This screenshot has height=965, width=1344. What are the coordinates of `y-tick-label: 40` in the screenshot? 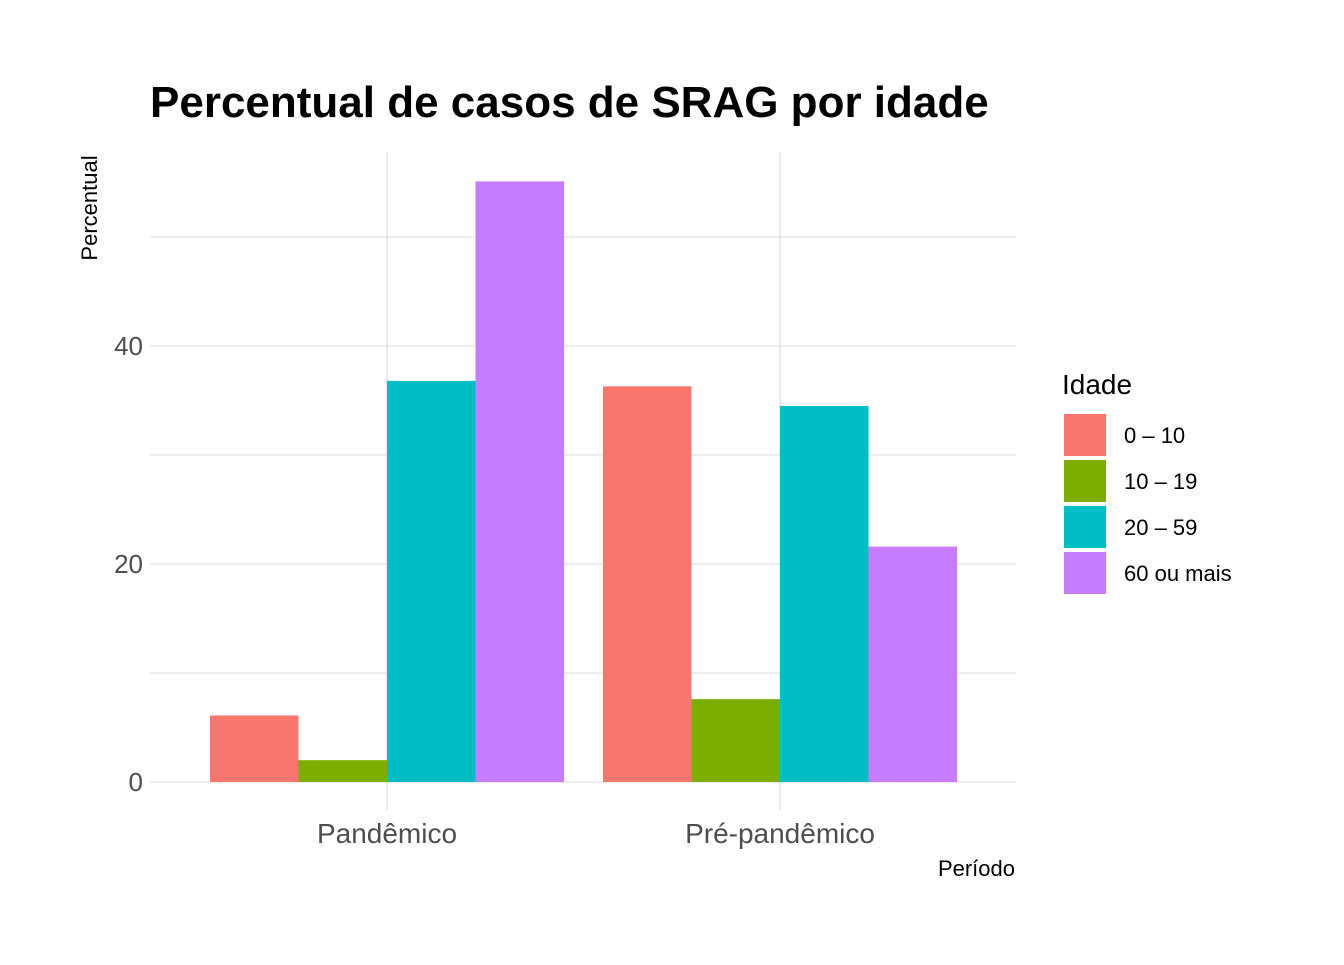 It's located at (128, 346).